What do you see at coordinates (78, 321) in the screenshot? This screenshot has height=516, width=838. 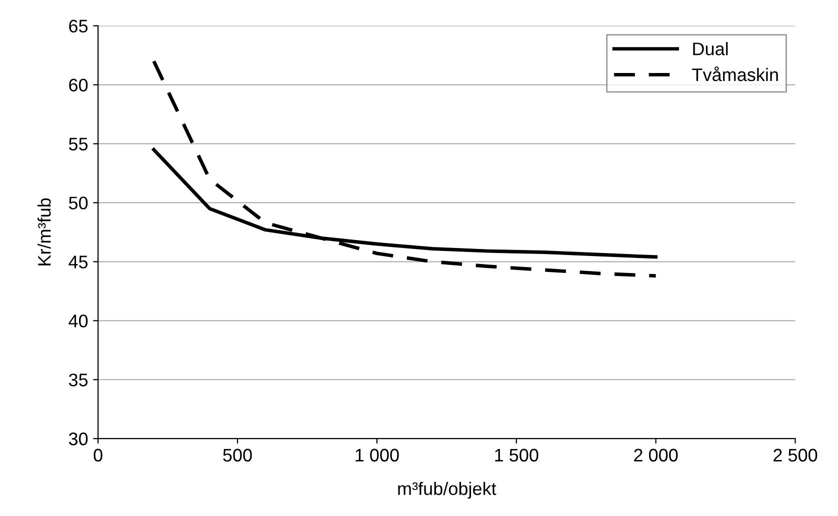 I see `y-tick-label: 40` at bounding box center [78, 321].